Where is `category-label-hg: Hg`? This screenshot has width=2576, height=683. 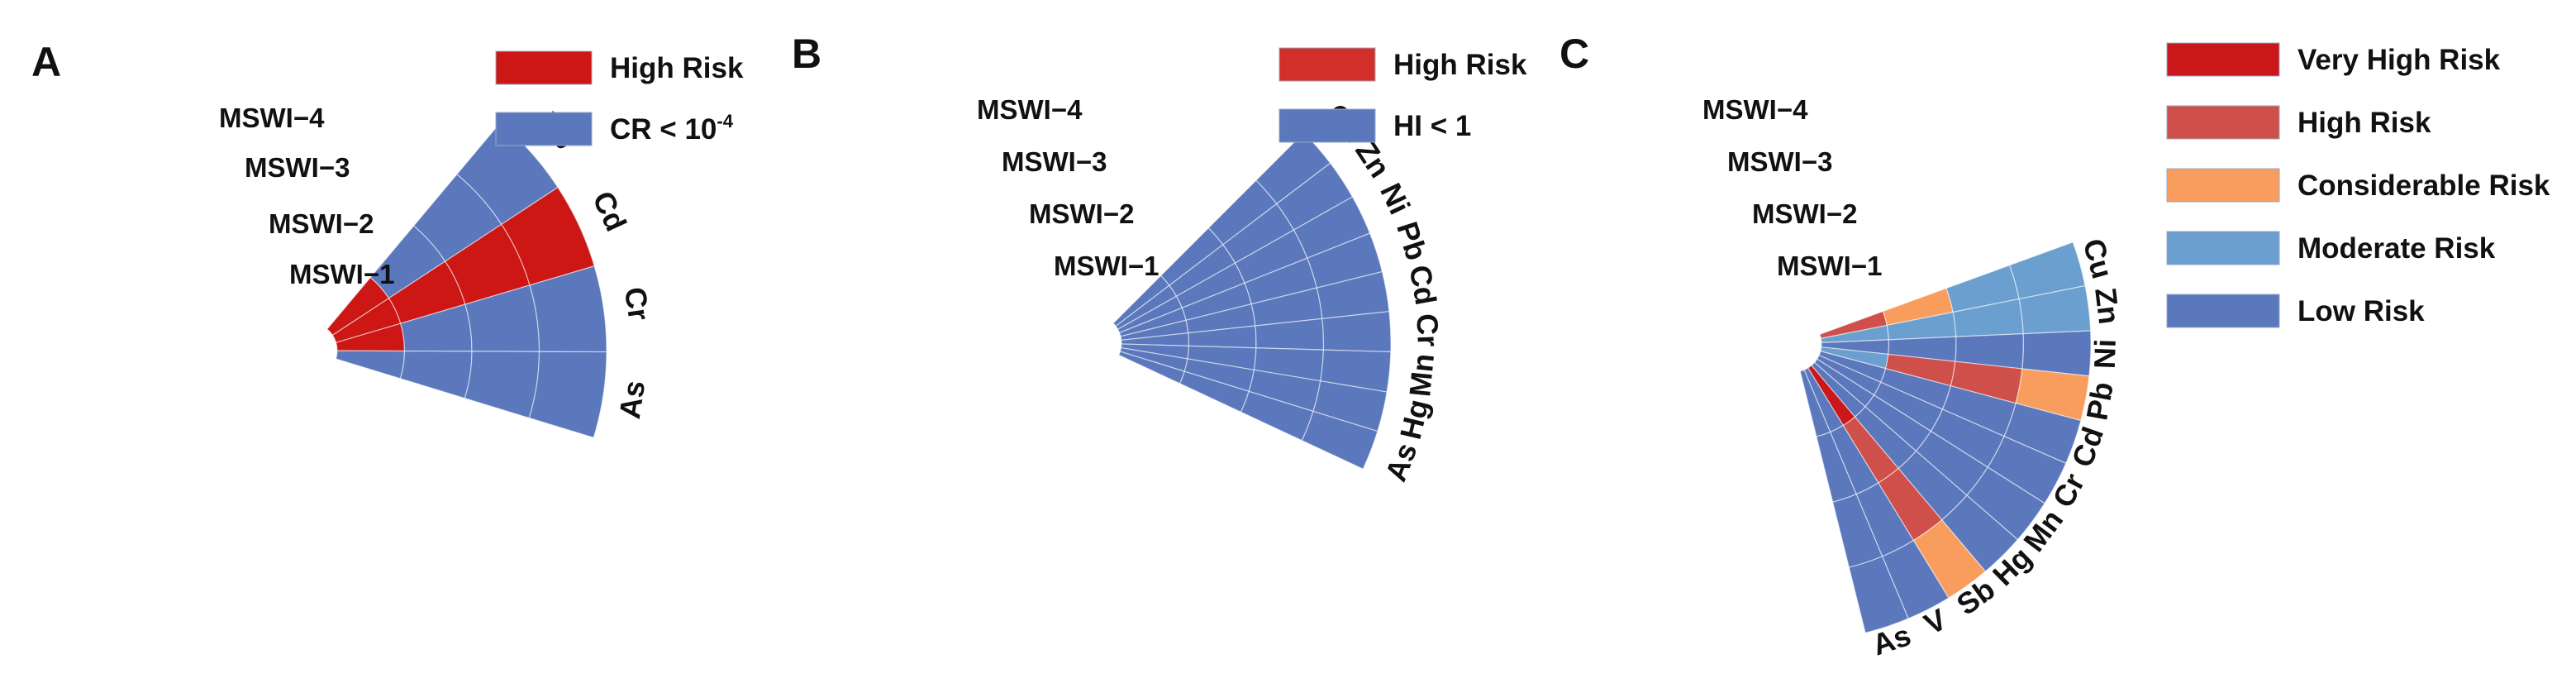 category-label-hg: Hg is located at coordinates (1415, 419).